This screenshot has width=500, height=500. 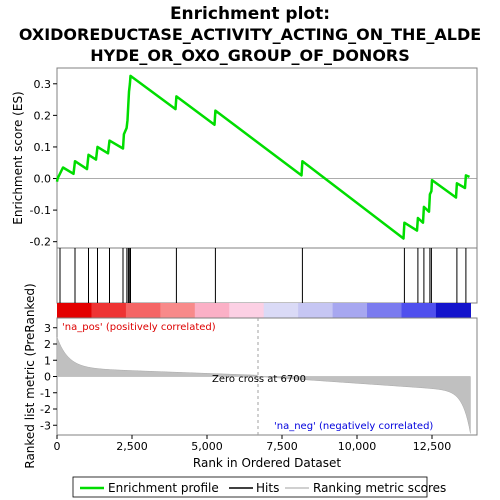 I want to click on rank-y-ticks: 3 2 1 0 -1 -2 -3, so click(x=48, y=377).